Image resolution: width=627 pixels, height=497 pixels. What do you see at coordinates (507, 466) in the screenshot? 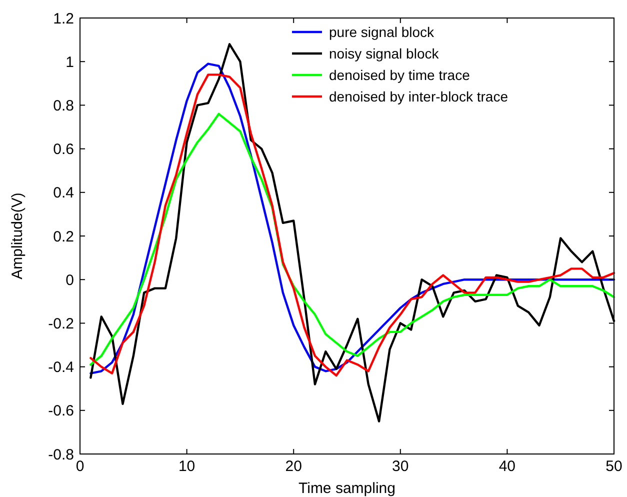
I see `x-tick-label: 40` at bounding box center [507, 466].